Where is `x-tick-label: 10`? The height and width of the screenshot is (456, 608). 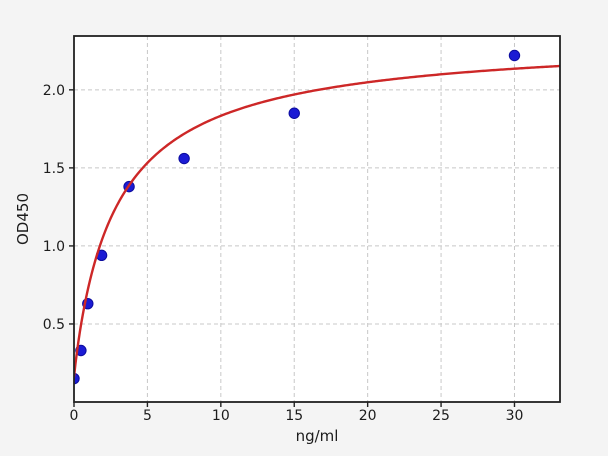
x-tick-label: 10 is located at coordinates (221, 416).